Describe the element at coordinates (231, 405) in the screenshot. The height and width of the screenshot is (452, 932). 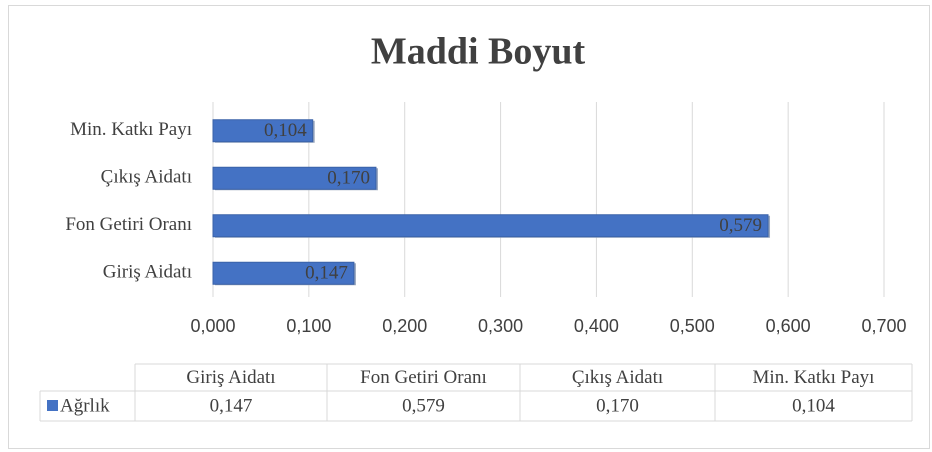
I see `table-value: 0,147` at that location.